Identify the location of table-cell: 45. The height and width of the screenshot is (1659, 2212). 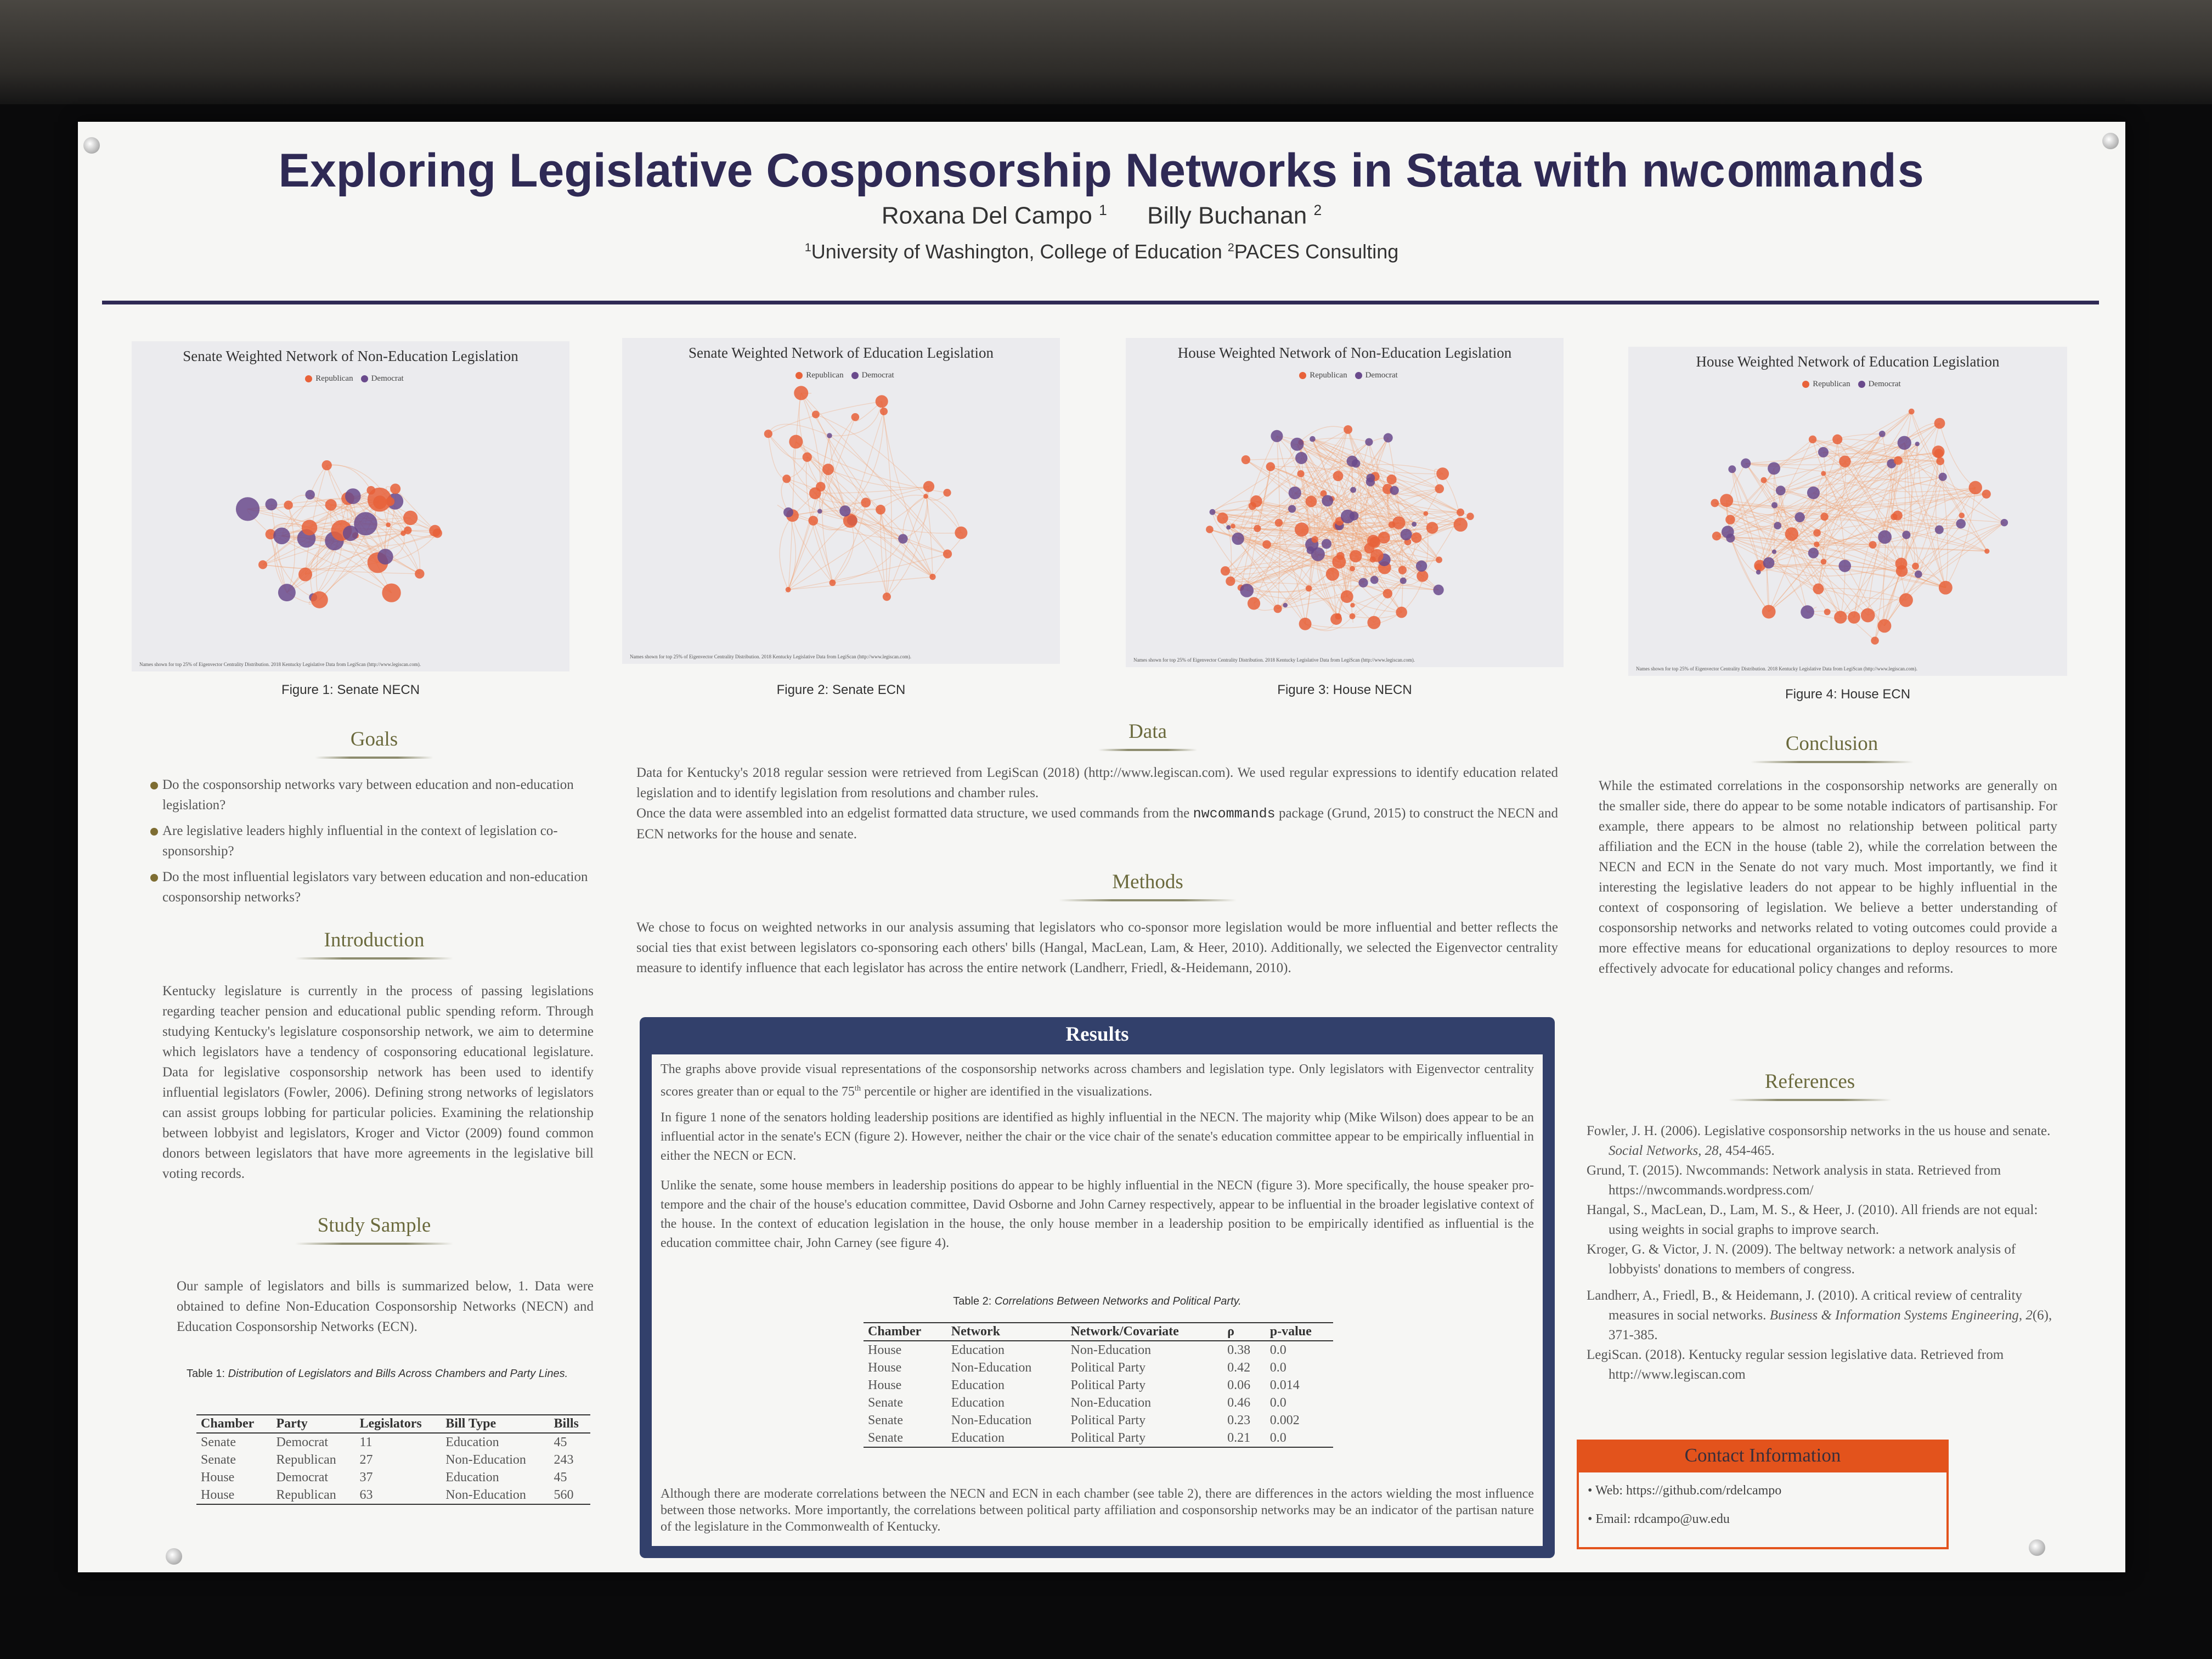
(560, 1442).